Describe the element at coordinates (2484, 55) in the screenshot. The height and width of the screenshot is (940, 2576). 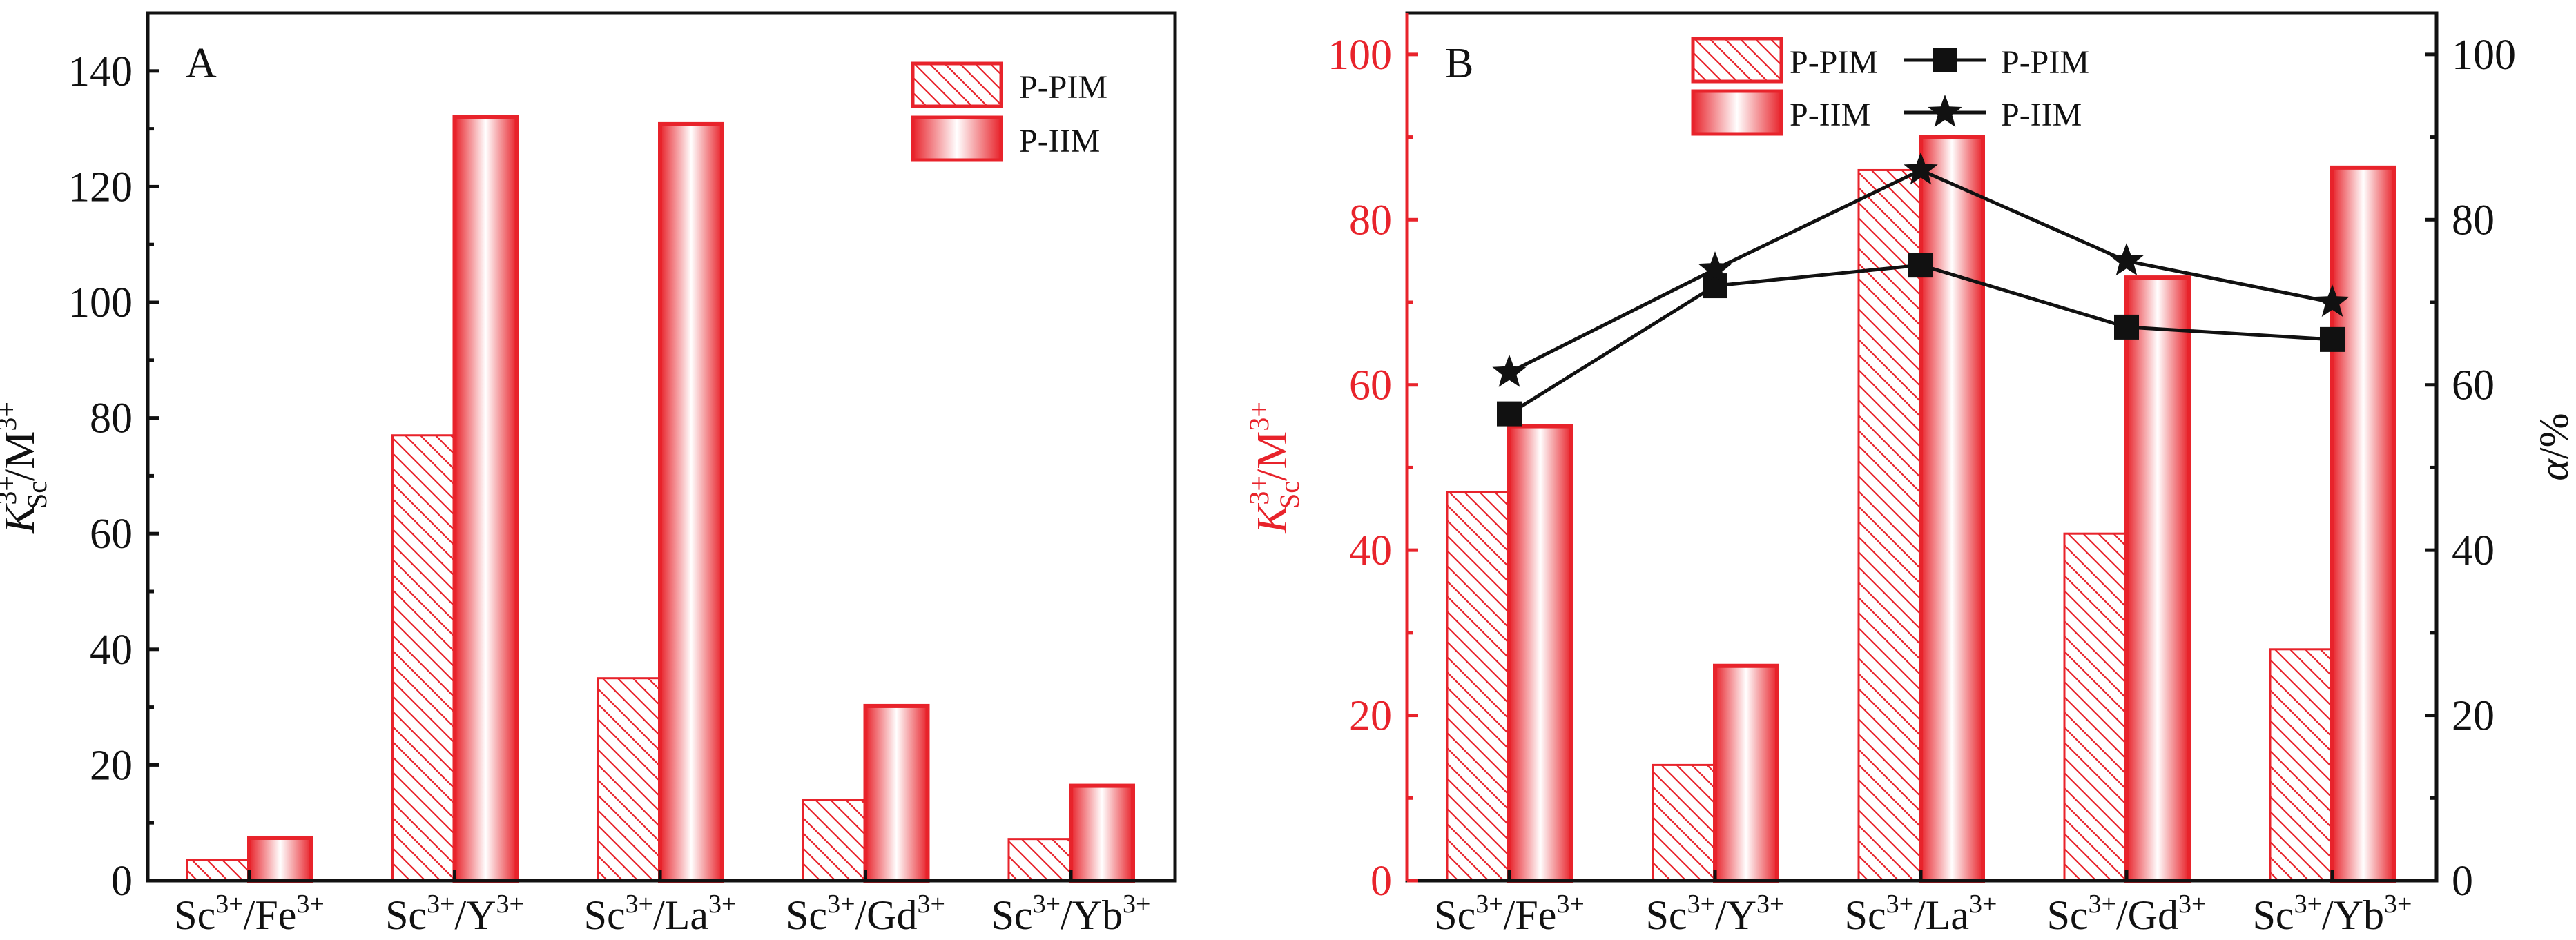
I see `y2-tick-label: 100` at that location.